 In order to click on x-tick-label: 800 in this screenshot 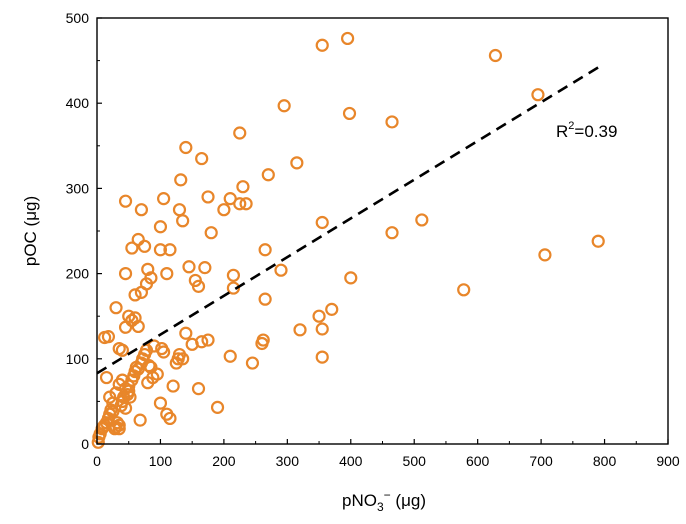, I will do `click(605, 461)`.